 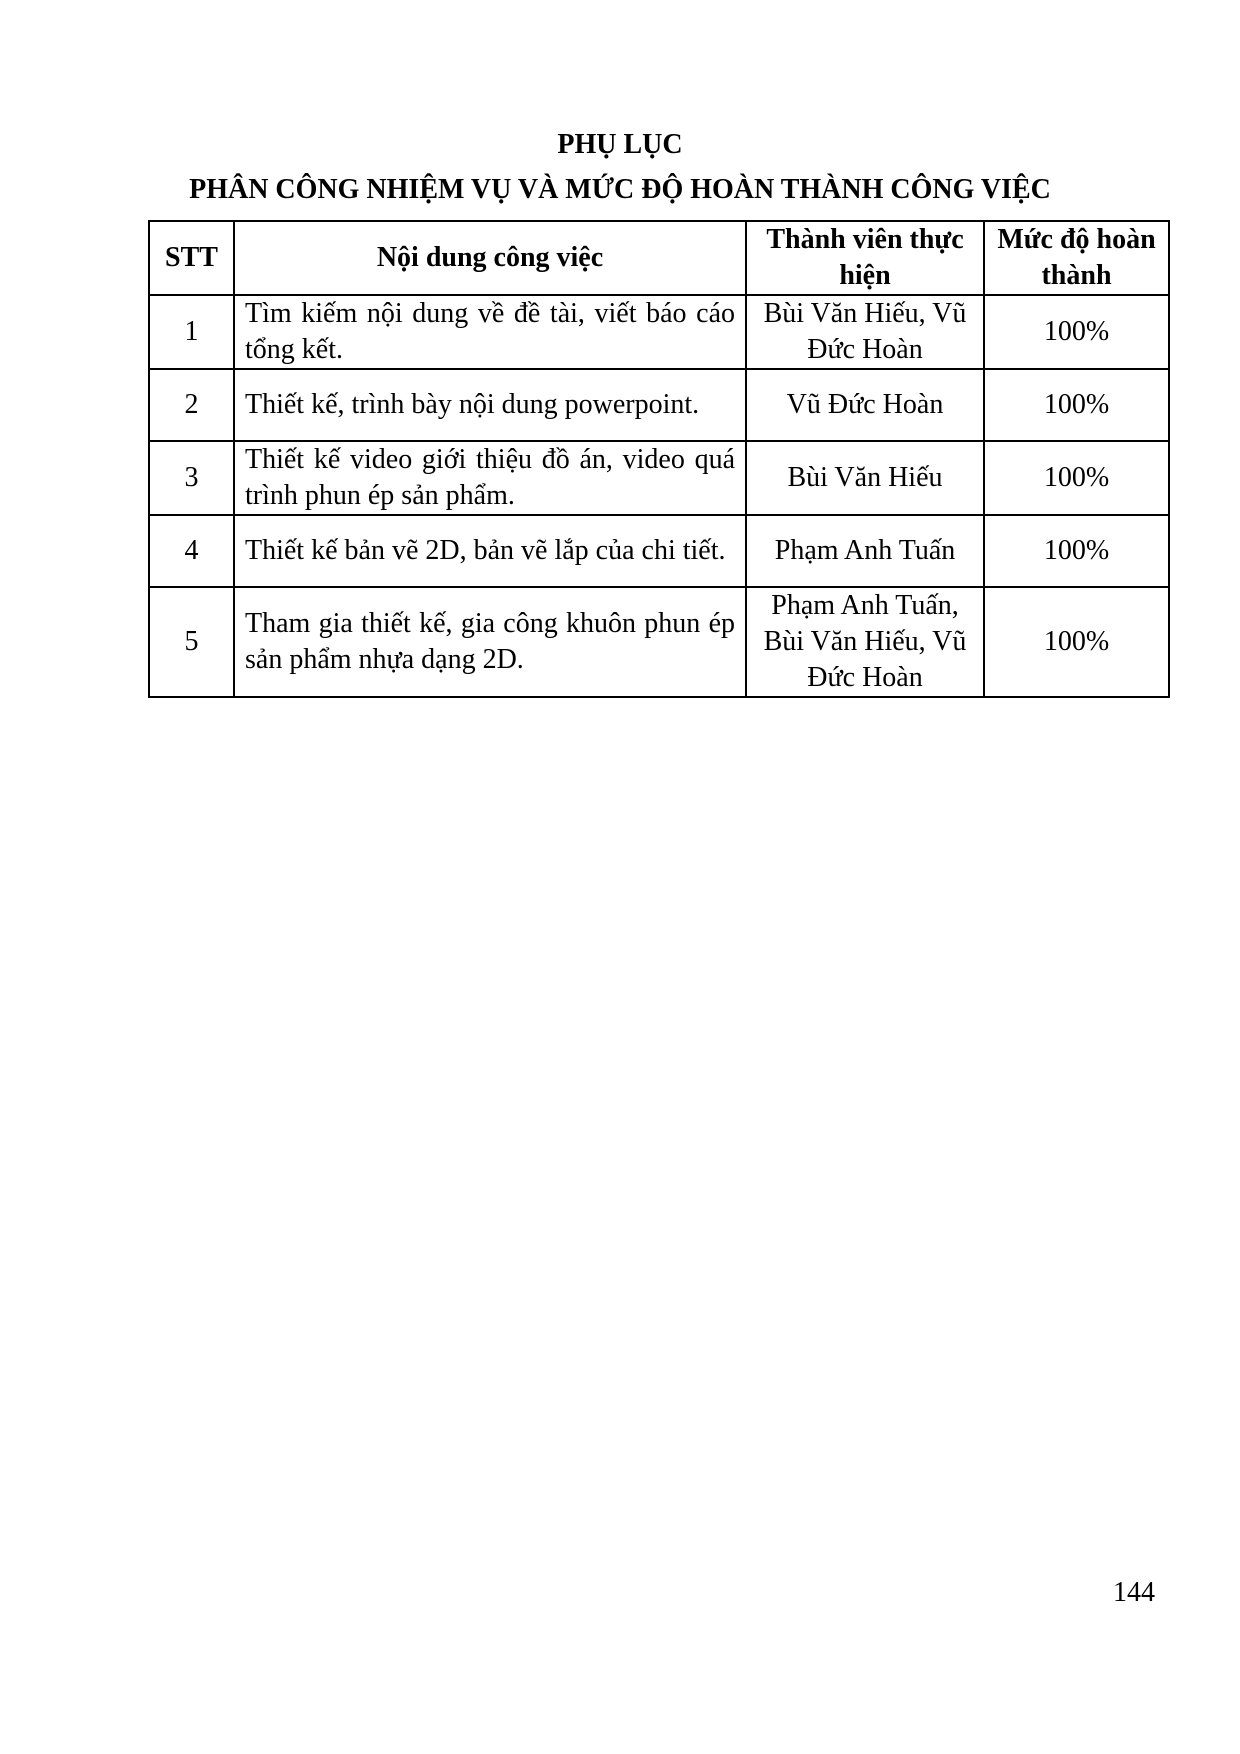 What do you see at coordinates (1134, 1592) in the screenshot?
I see `page-number: 144` at bounding box center [1134, 1592].